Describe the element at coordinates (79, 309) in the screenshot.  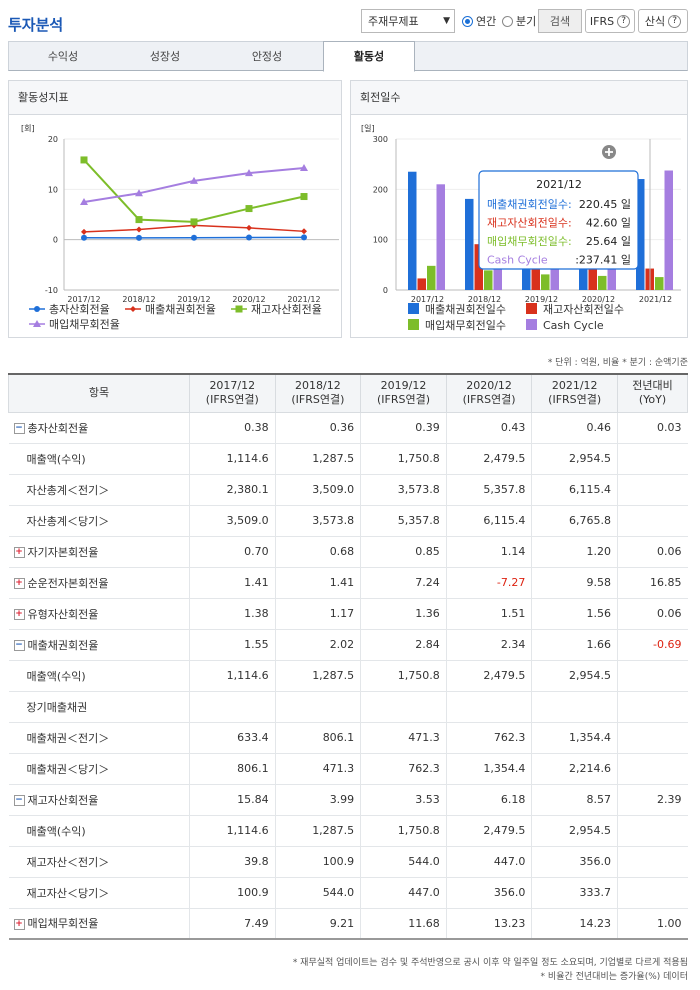
I see `legend-label: 총자산회전율` at that location.